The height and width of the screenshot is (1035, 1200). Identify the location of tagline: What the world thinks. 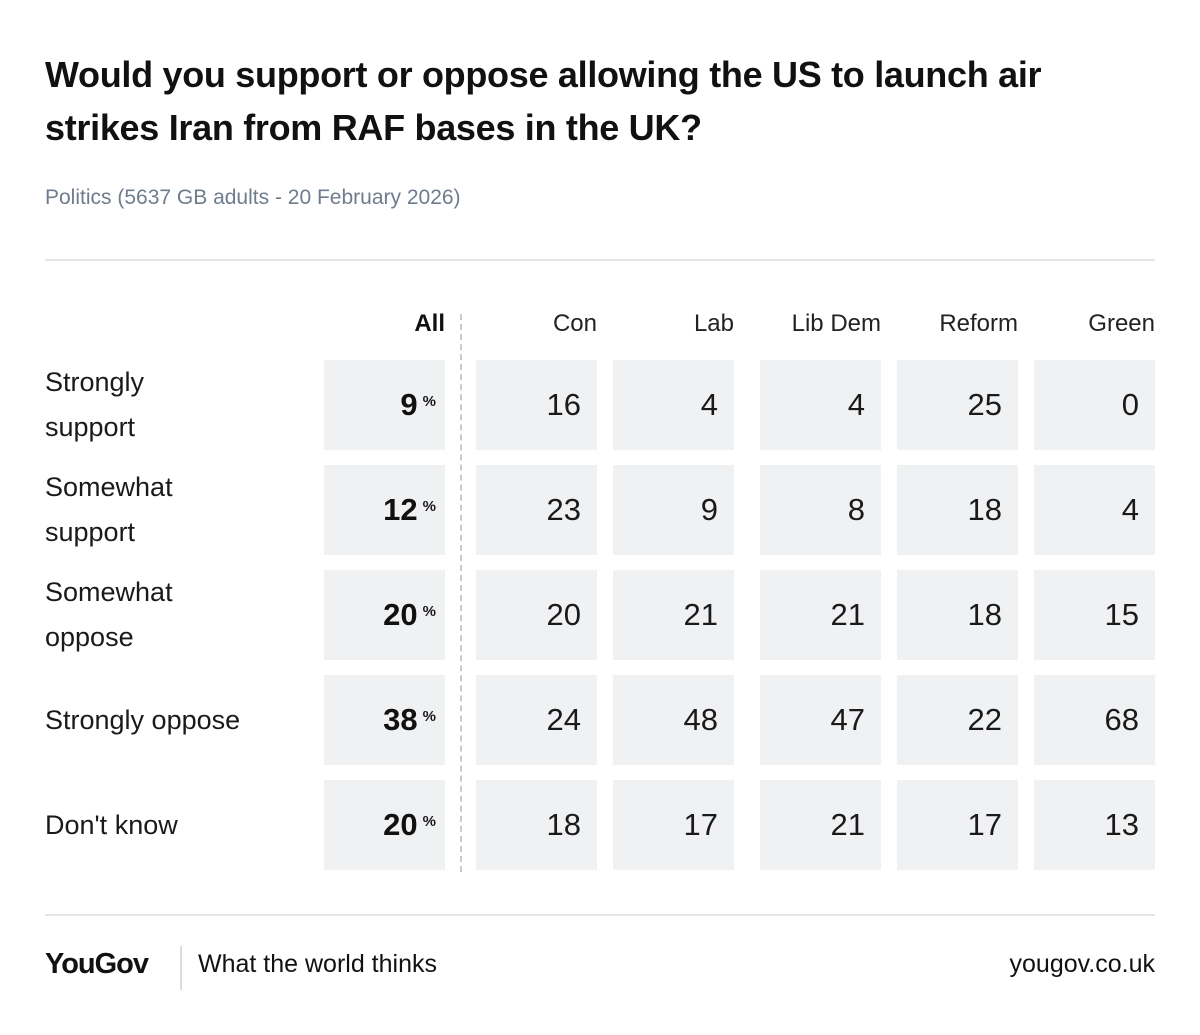
(317, 964).